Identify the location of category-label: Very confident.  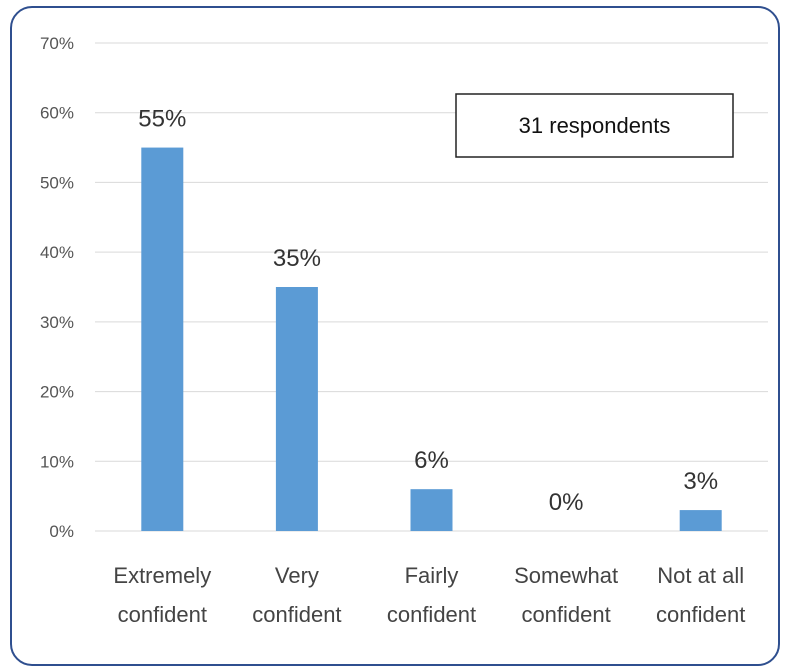
(296, 595).